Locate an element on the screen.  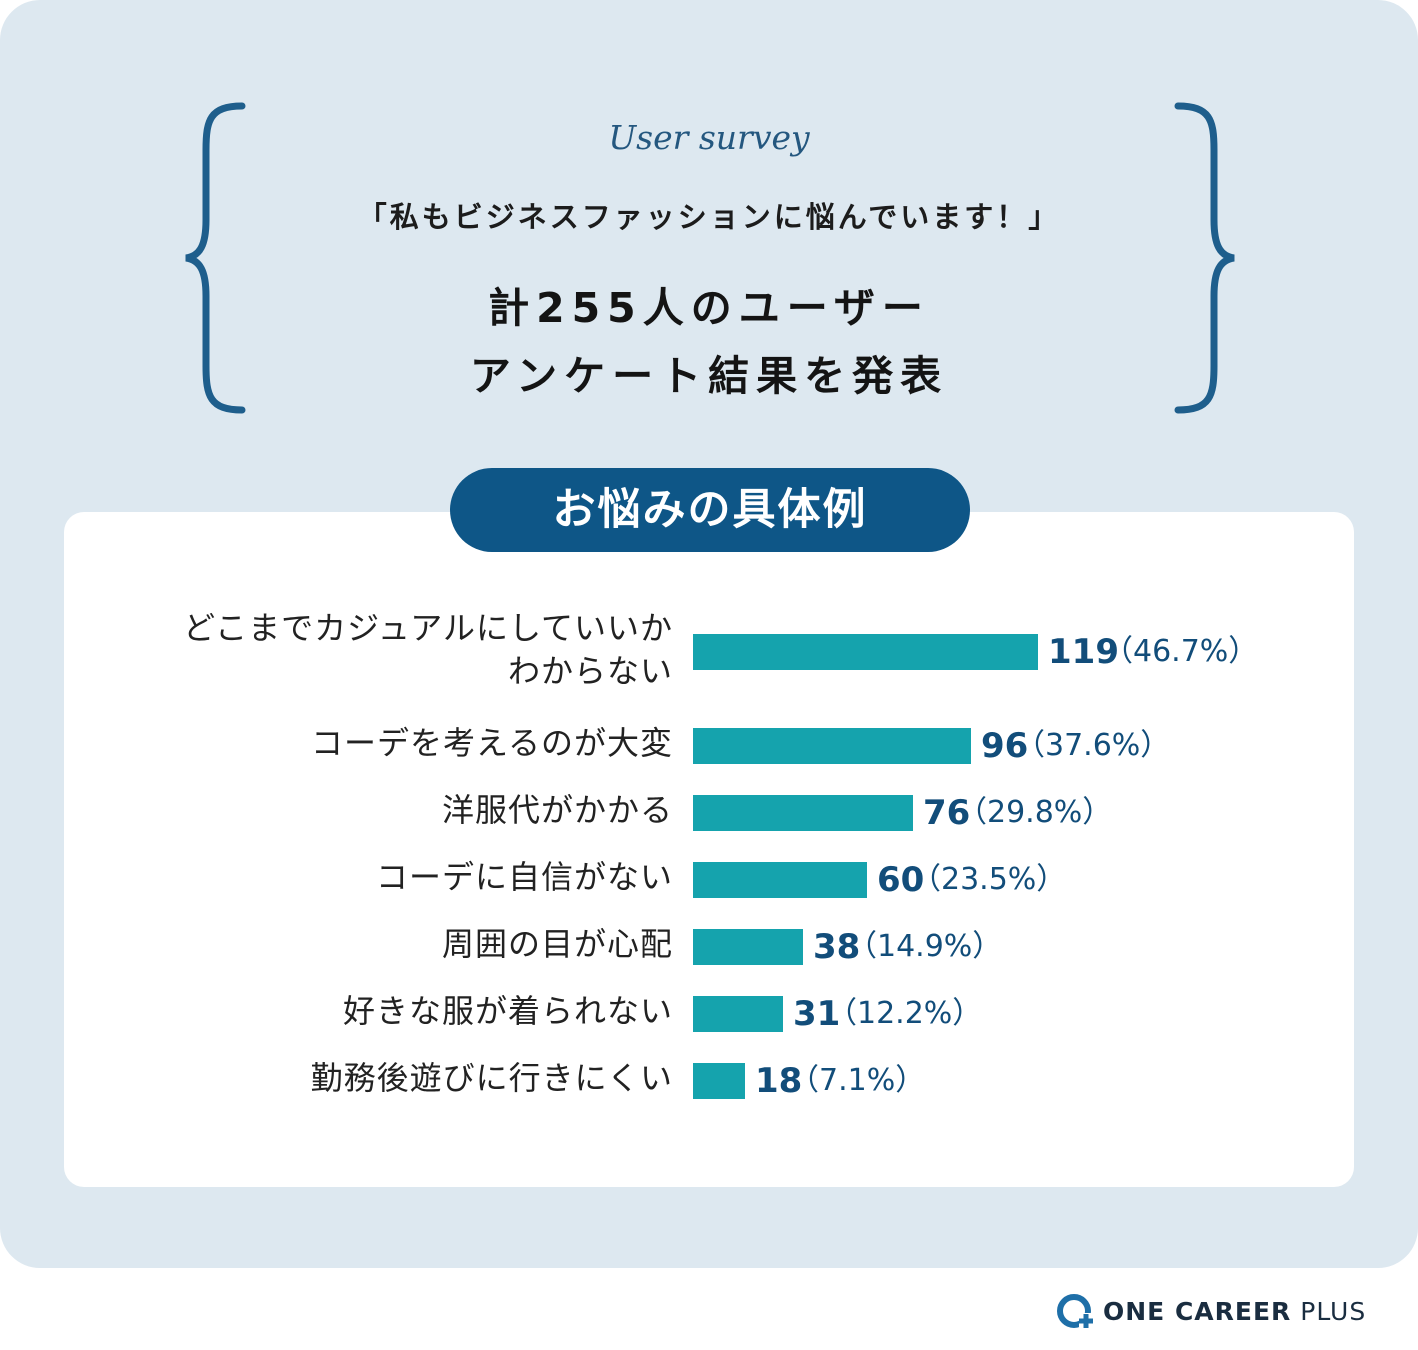
bar-value-5: 31 is located at coordinates (817, 1014).